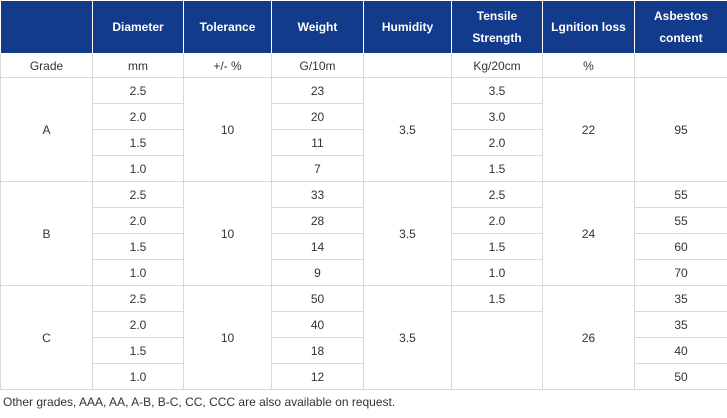 This screenshot has height=418, width=727. I want to click on tensile-cell: 2.5, so click(497, 194).